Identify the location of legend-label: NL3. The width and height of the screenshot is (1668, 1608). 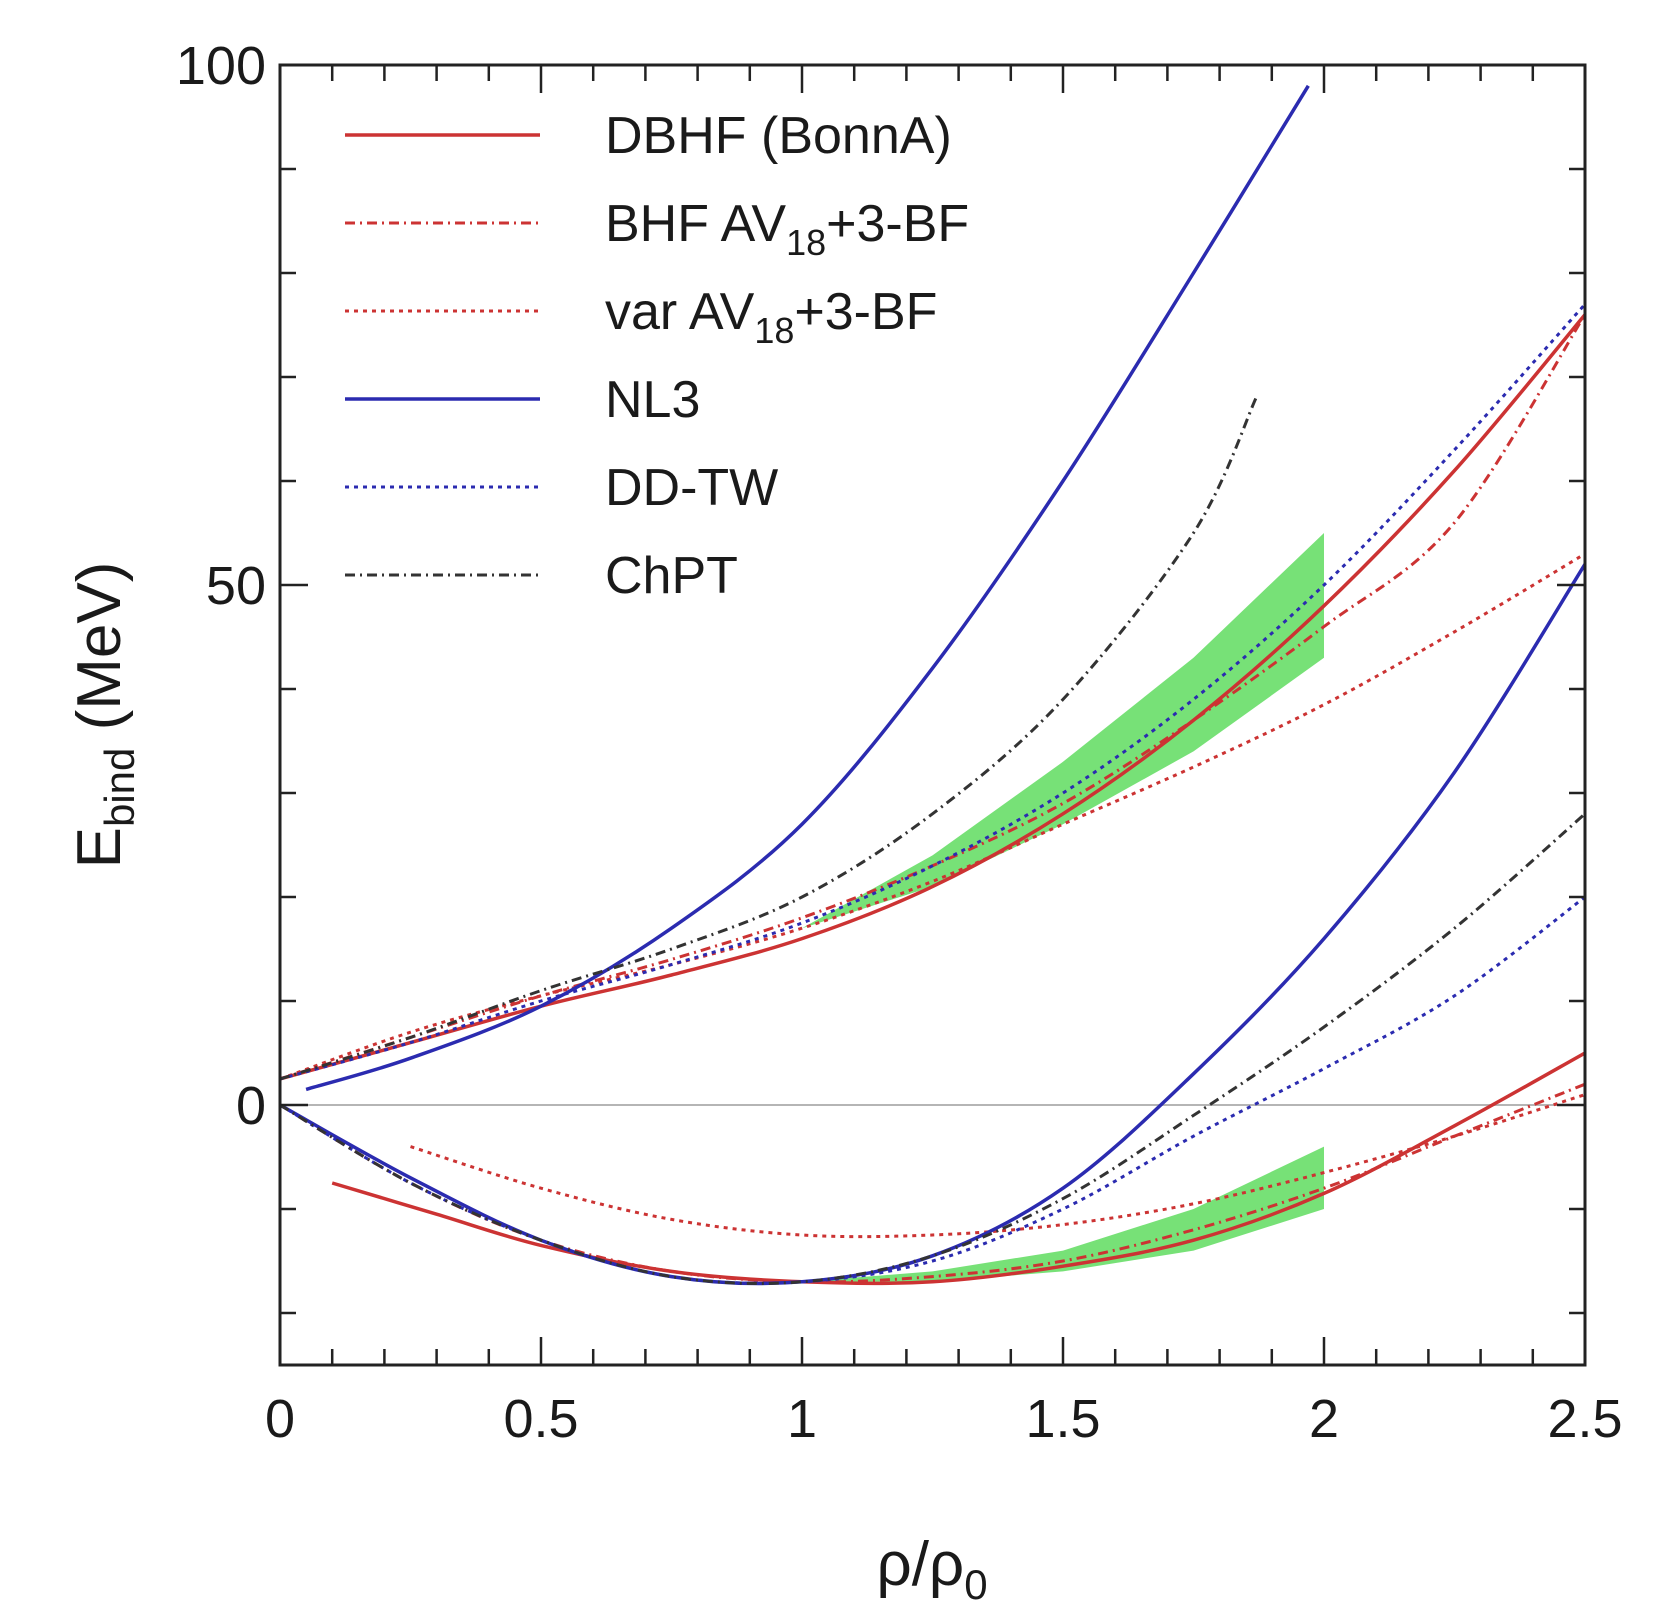
(652, 400).